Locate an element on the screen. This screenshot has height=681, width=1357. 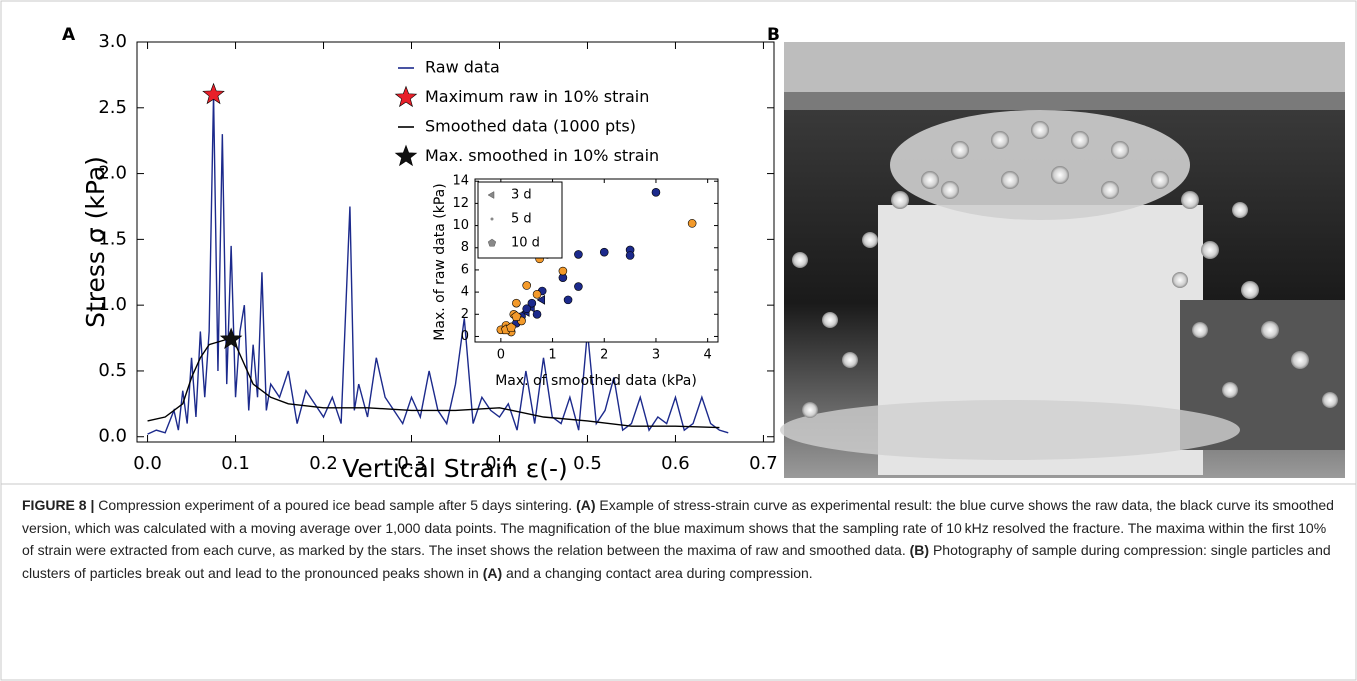
x-tick-label: 4 is located at coordinates (708, 355).